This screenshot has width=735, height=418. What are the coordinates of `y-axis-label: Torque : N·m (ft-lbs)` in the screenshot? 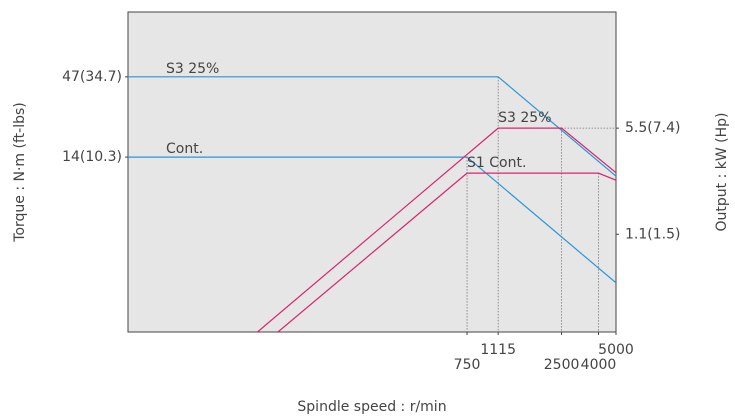 It's located at (20, 172).